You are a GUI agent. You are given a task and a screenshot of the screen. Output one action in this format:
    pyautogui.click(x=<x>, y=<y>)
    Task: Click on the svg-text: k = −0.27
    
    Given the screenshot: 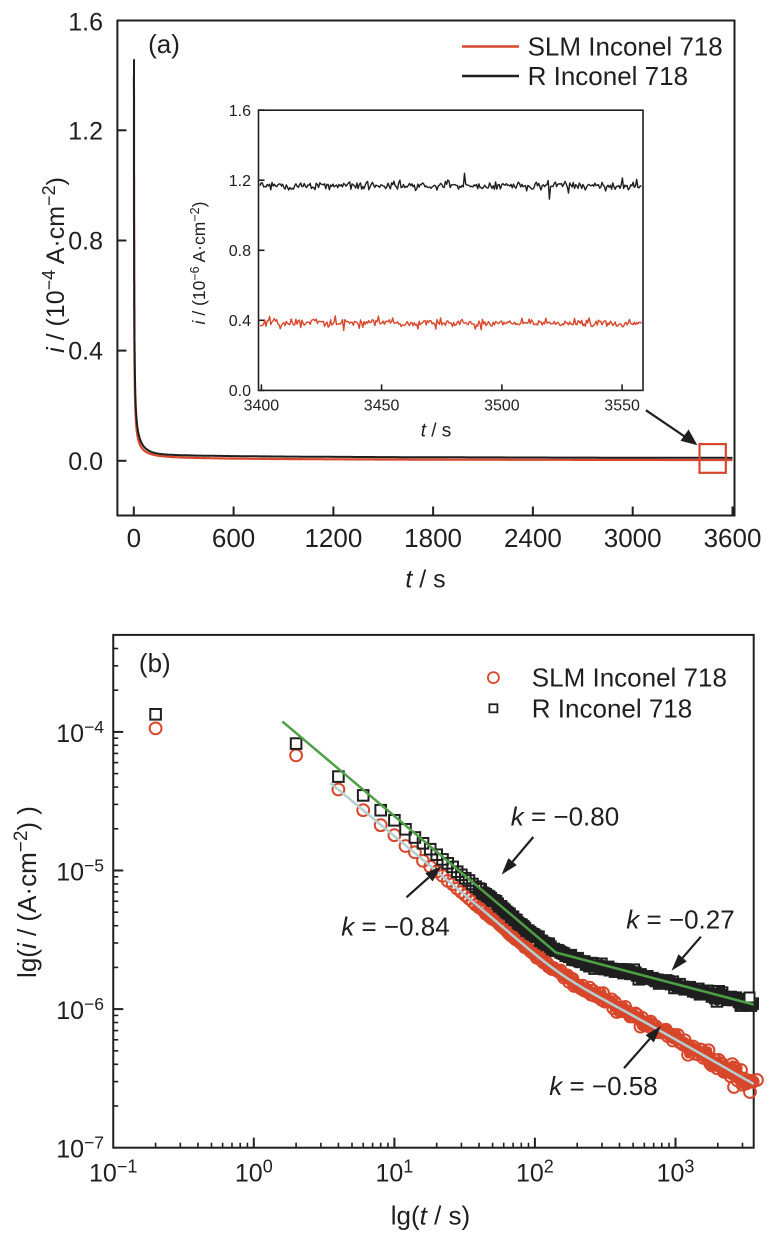 What is the action you would take?
    pyautogui.click(x=680, y=920)
    